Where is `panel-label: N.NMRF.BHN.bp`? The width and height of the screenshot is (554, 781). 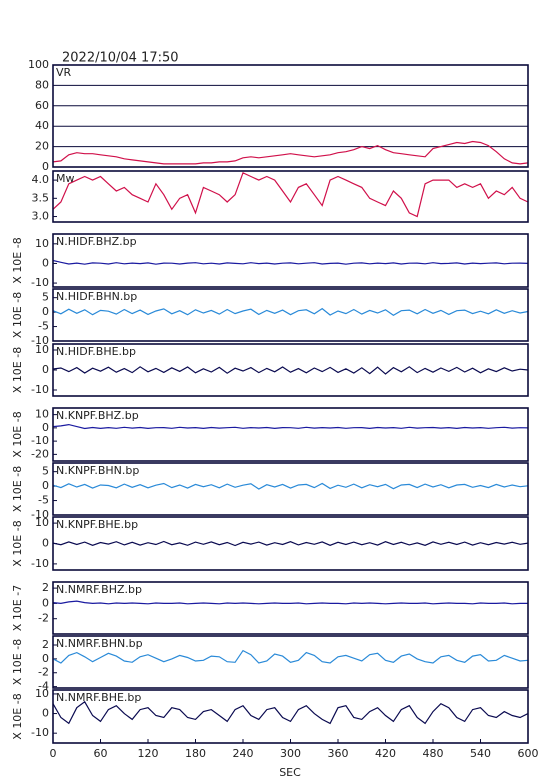 panel-label: N.NMRF.BHN.bp is located at coordinates (99, 643).